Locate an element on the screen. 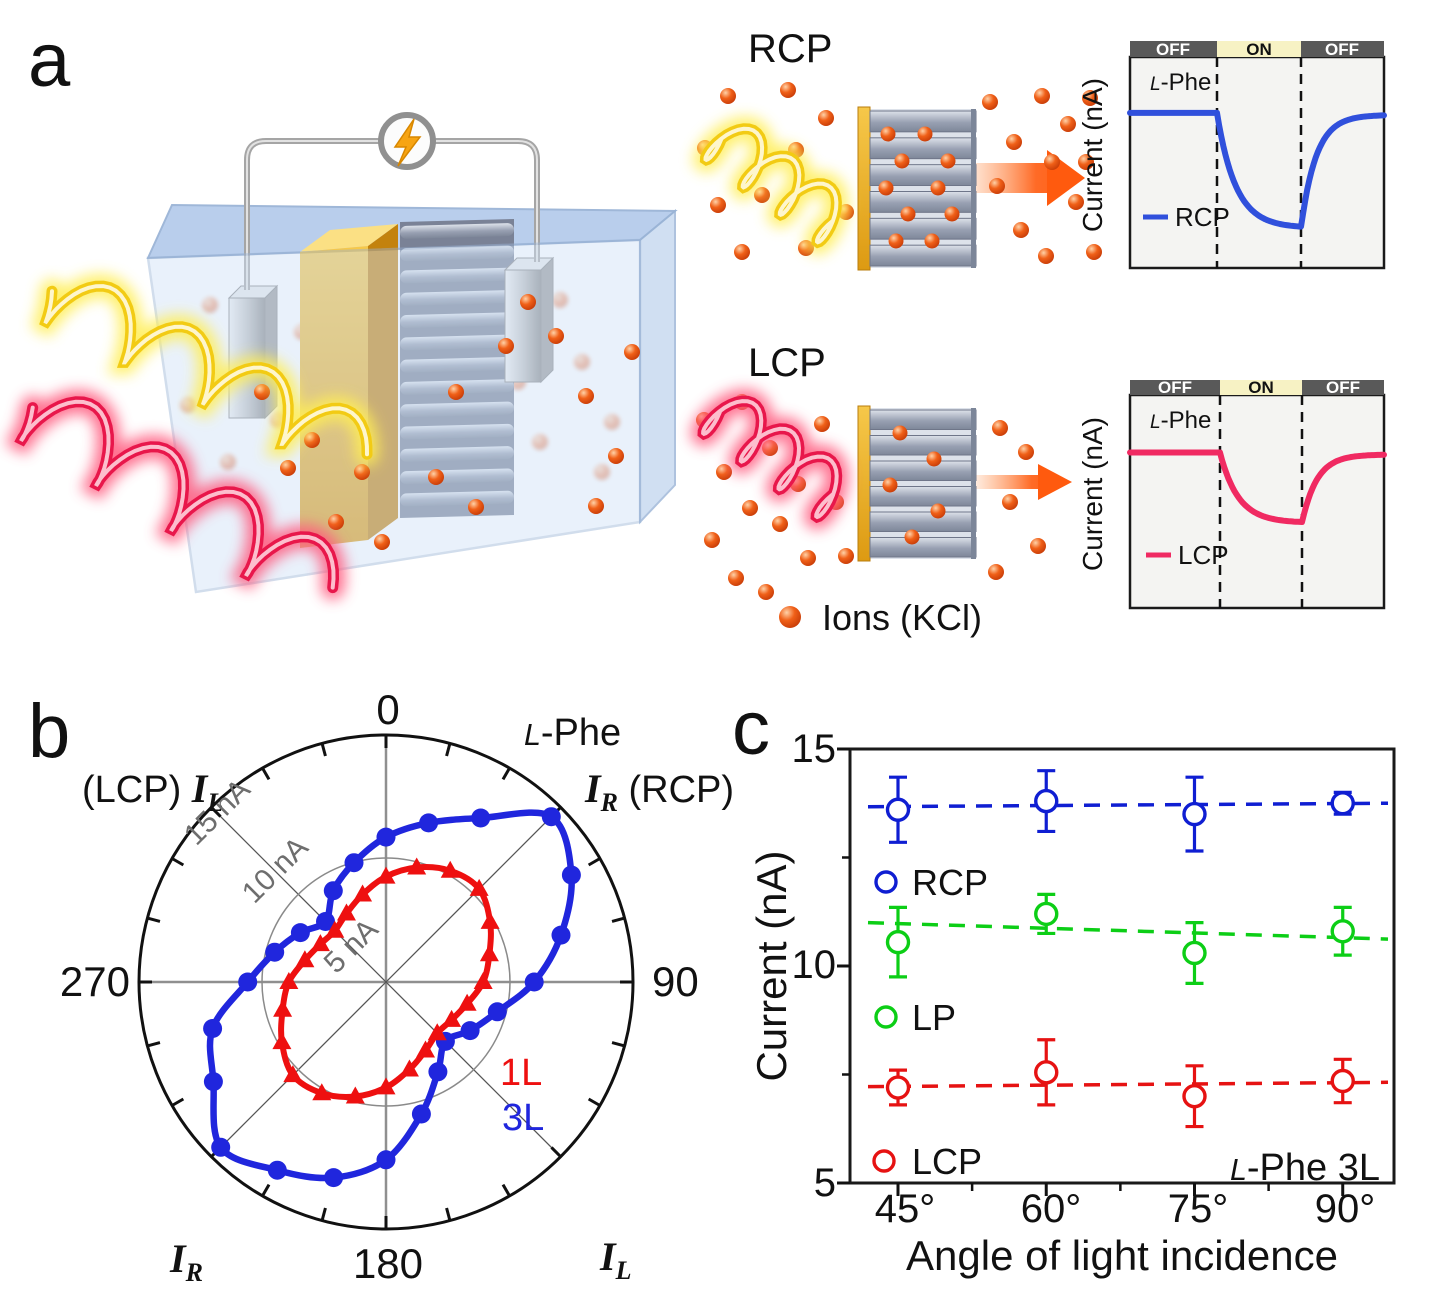  rcp-title: RCP is located at coordinates (790, 49).